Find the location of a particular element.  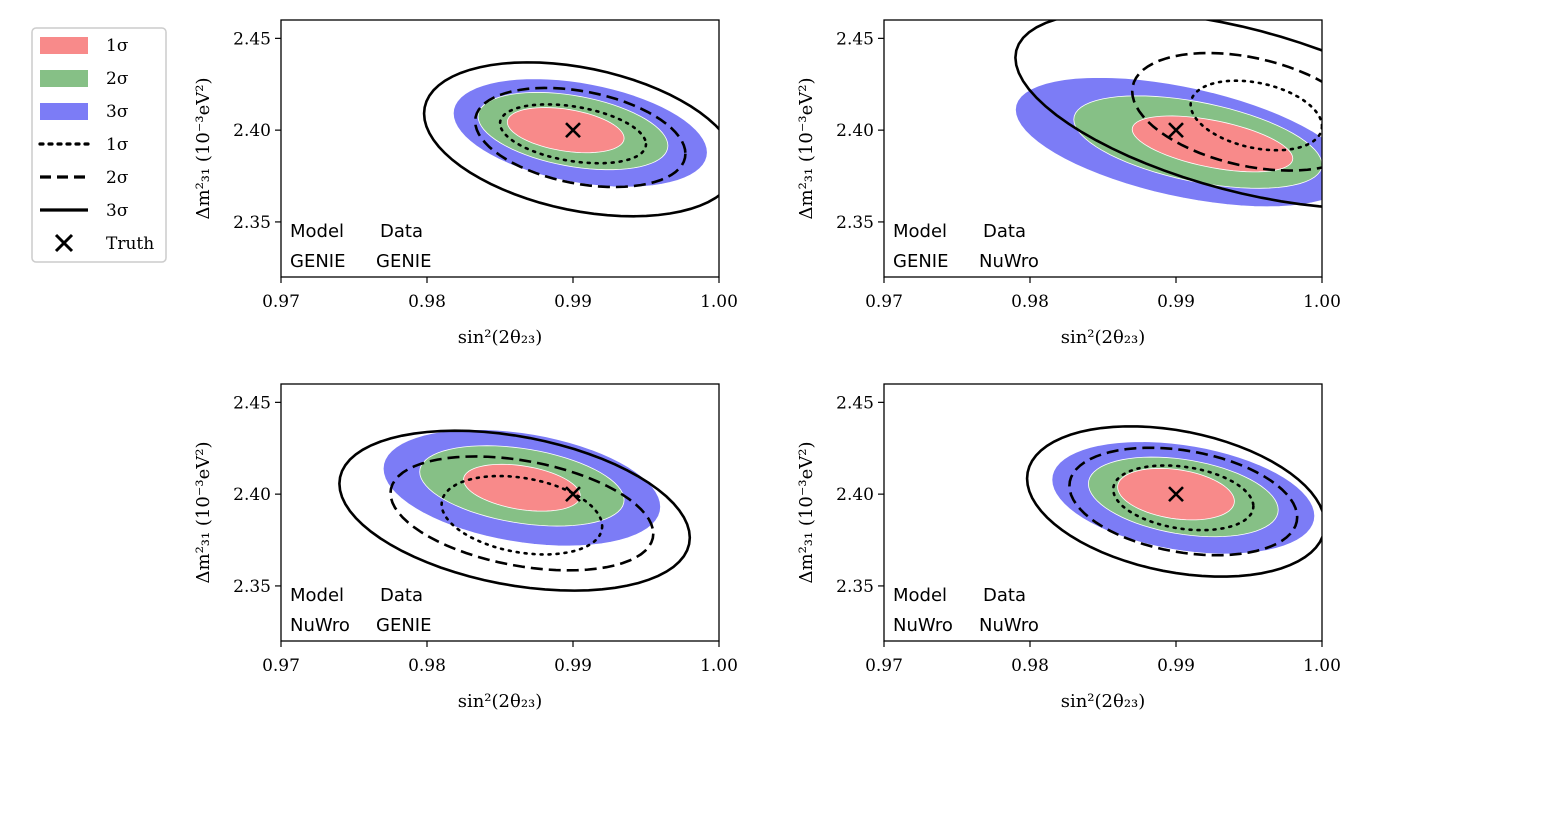

legend-marker is located at coordinates (64, 243).